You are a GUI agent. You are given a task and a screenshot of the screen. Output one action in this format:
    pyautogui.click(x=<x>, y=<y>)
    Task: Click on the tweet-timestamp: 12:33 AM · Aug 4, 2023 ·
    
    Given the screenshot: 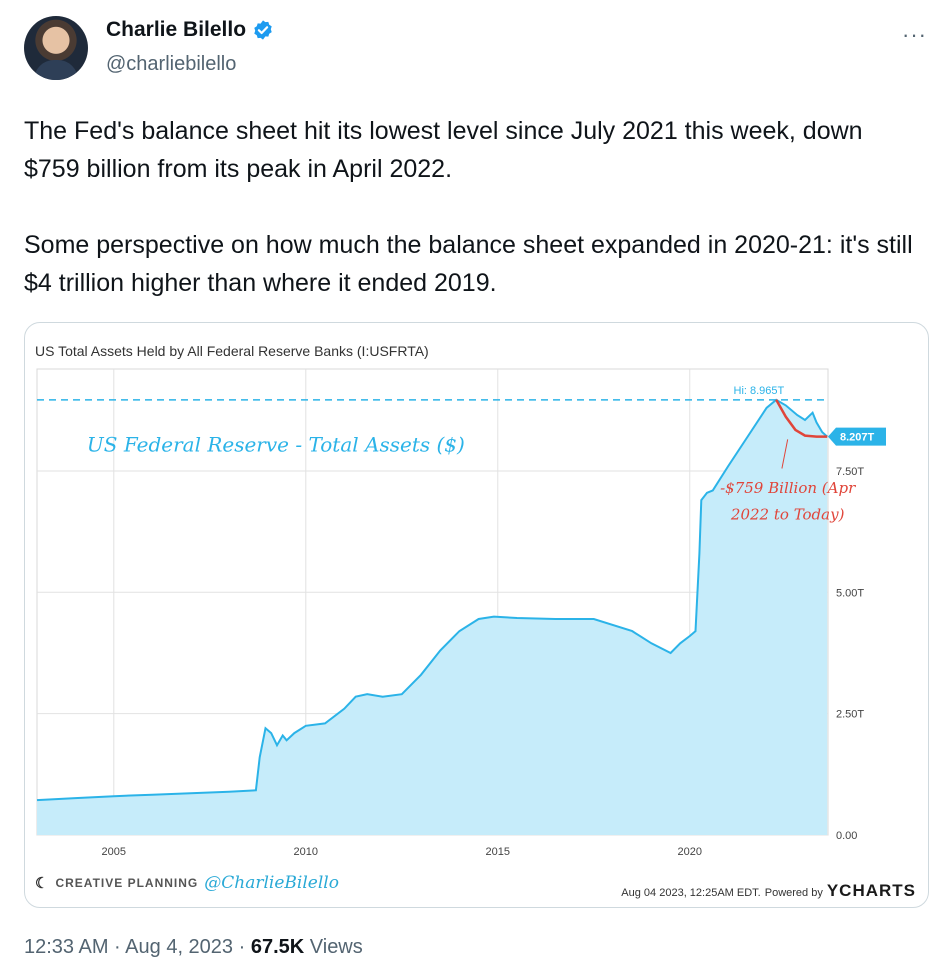 What is the action you would take?
    pyautogui.click(x=137, y=947)
    